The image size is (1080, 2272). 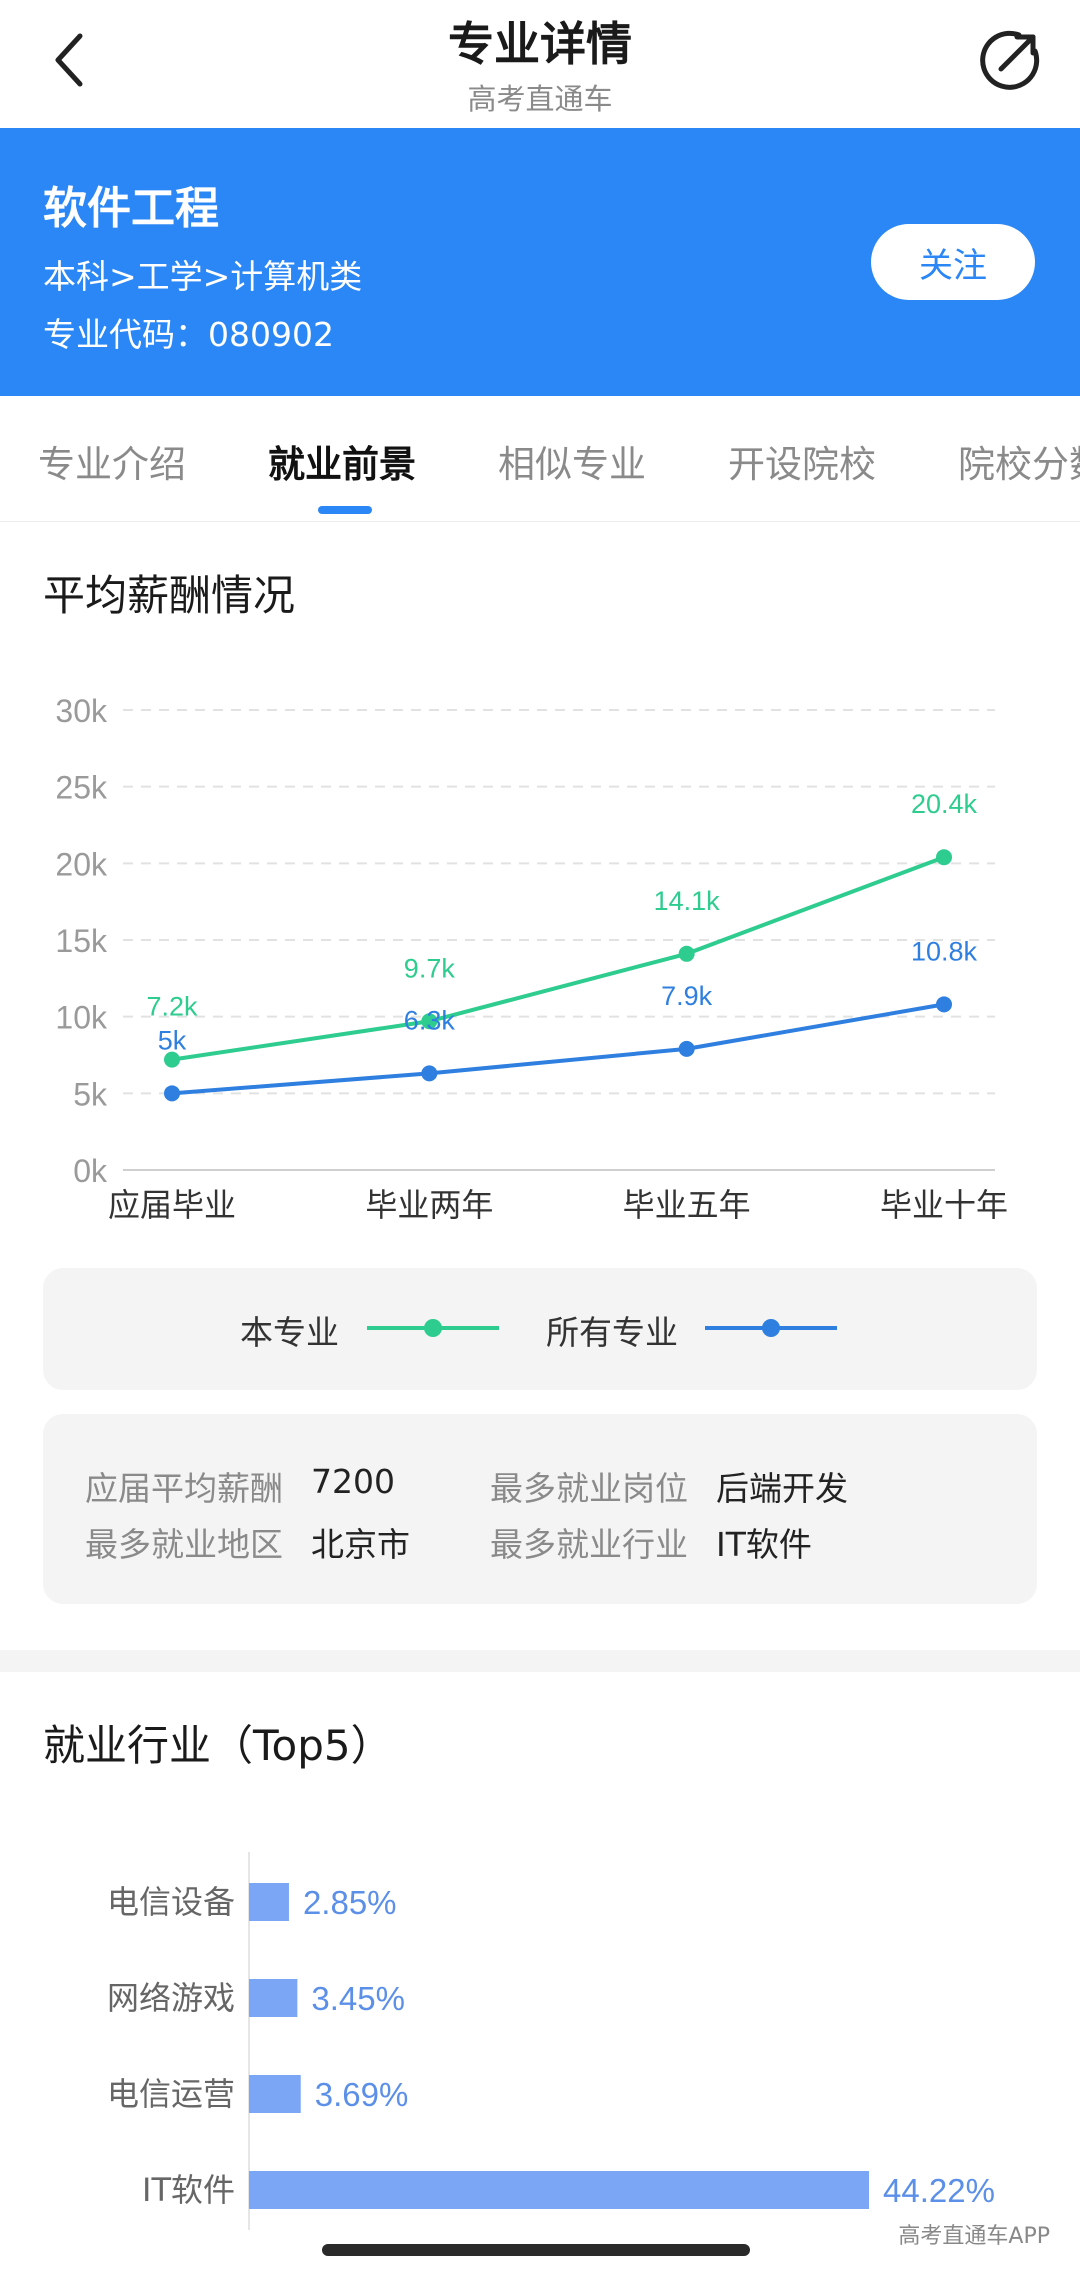 What do you see at coordinates (353, 1481) in the screenshot?
I see `fresh-salary-value: 7200` at bounding box center [353, 1481].